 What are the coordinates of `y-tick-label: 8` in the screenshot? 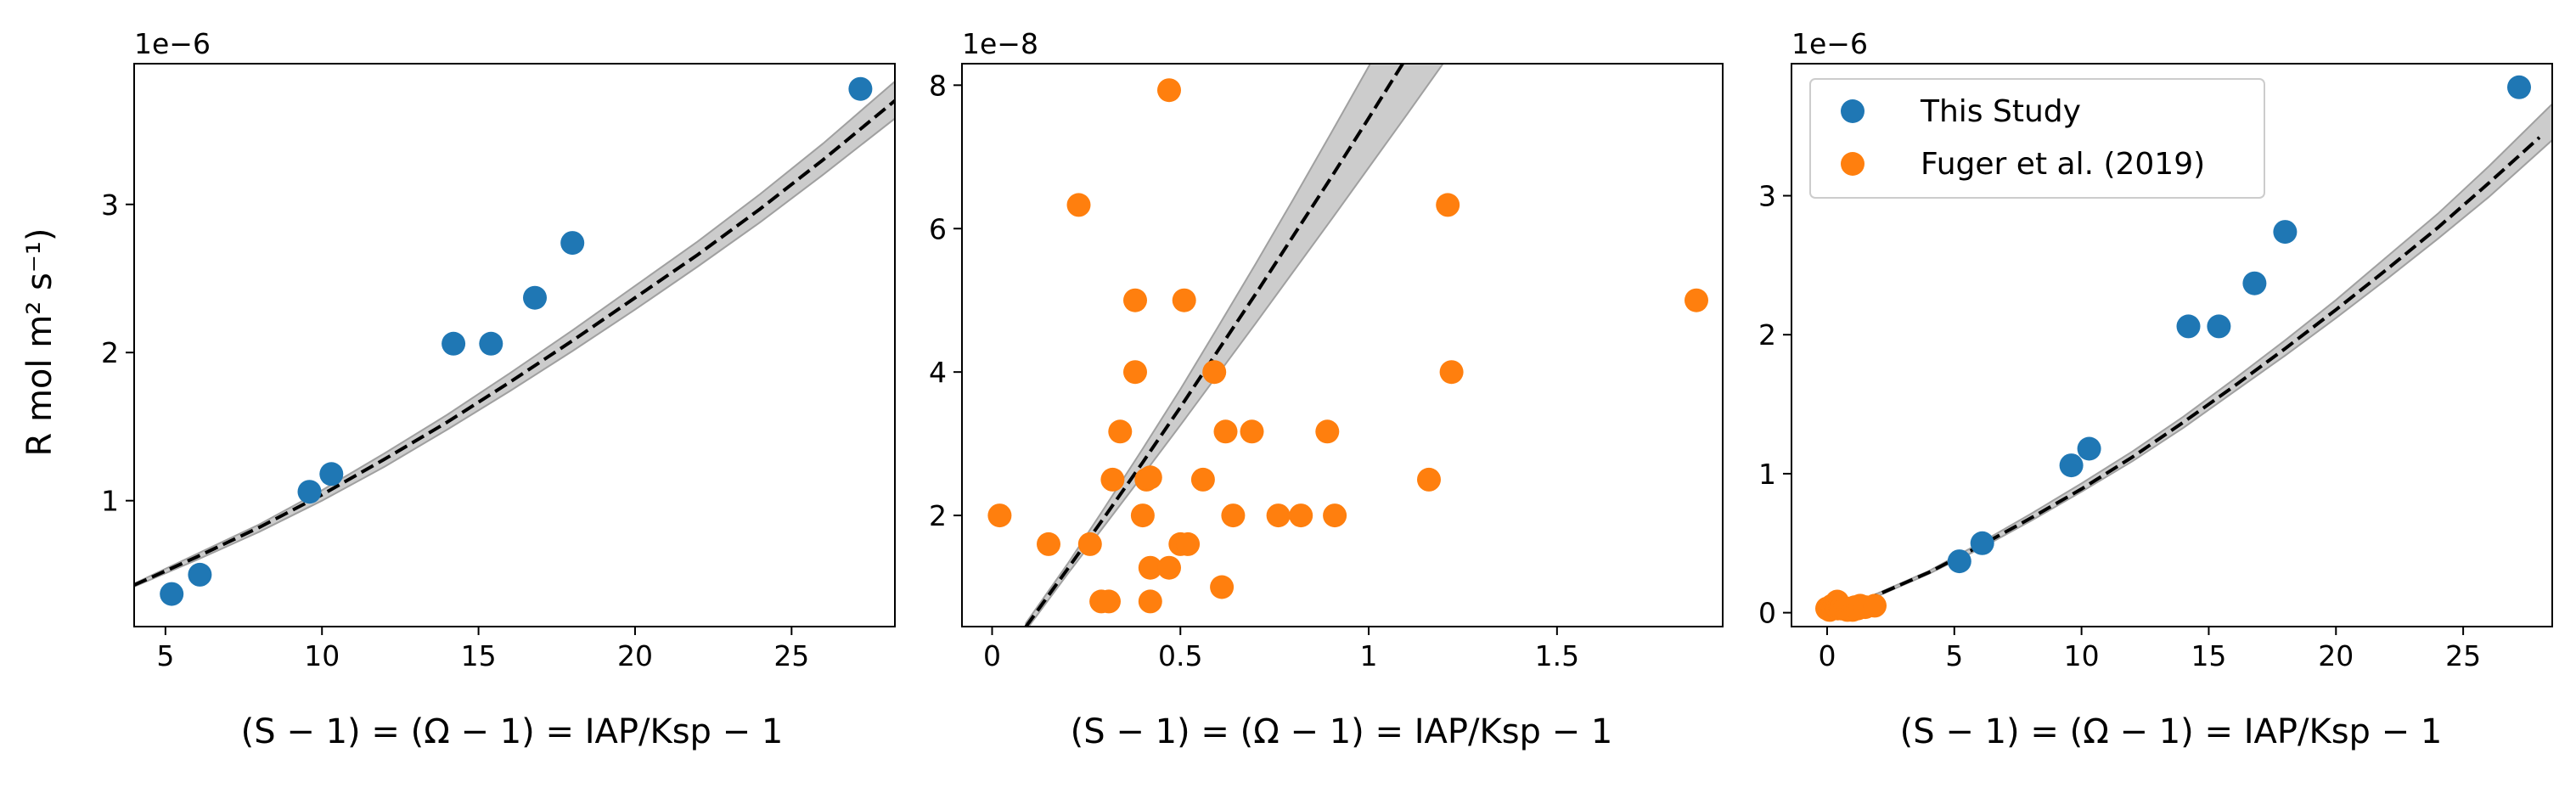 It's located at (938, 85).